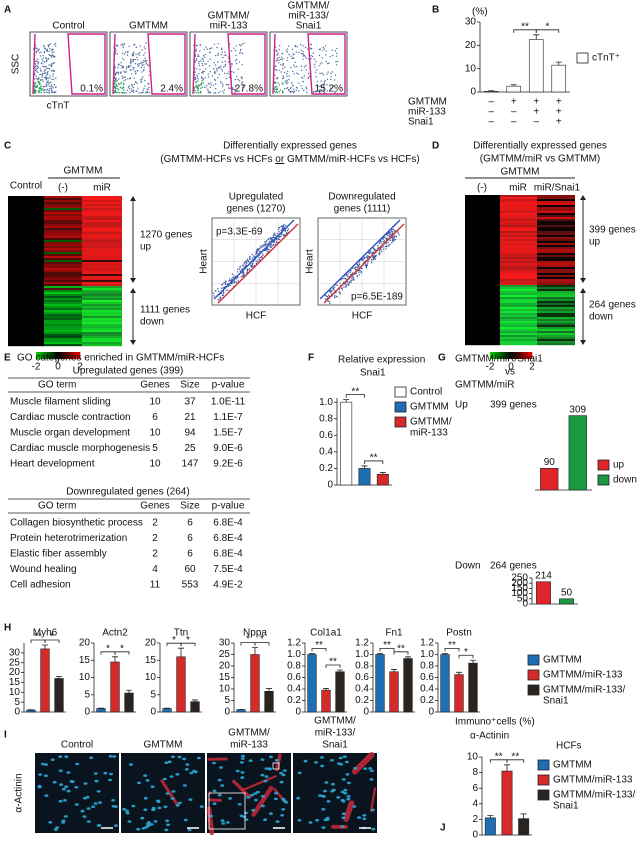 The image size is (643, 861). Describe the element at coordinates (513, 566) in the screenshot. I see `chart-subtitle: 264 genes` at that location.